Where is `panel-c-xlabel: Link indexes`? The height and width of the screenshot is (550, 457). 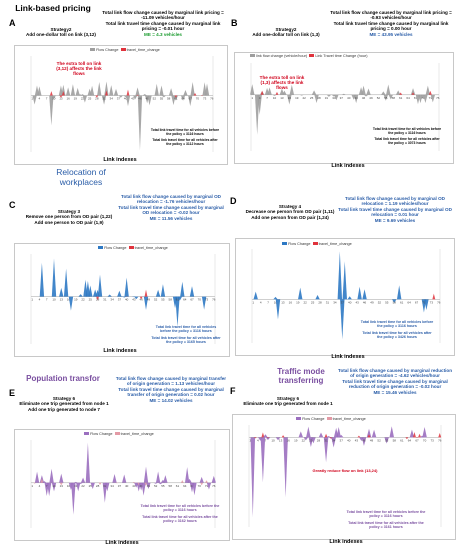 panel-c-xlabel: Link indexes is located at coordinates (120, 351).